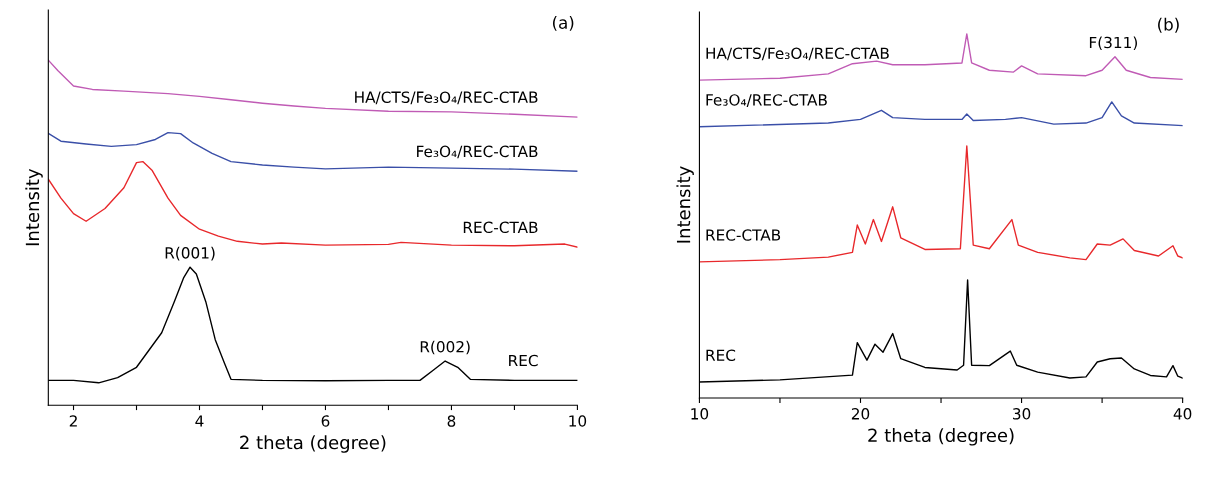 The width and height of the screenshot is (1208, 479). I want to click on x-tick-label: 40, so click(1182, 414).